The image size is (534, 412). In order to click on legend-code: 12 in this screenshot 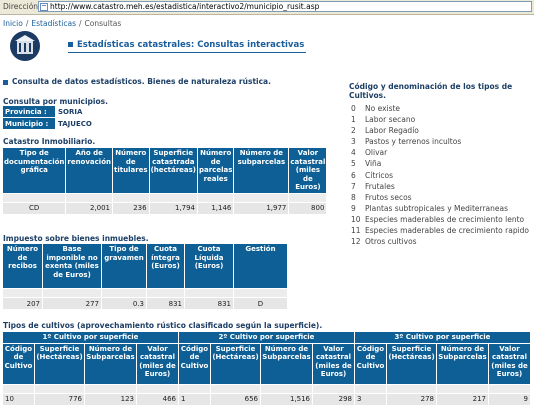, I will do `click(356, 242)`.